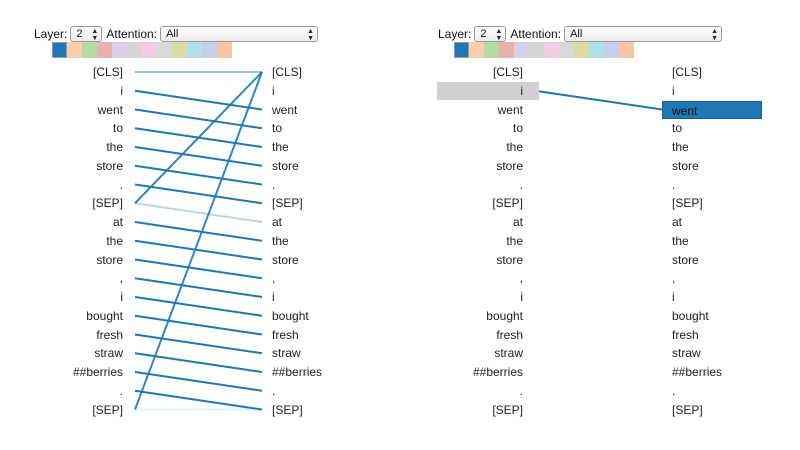  I want to click on right-token: ##berries, so click(697, 372).